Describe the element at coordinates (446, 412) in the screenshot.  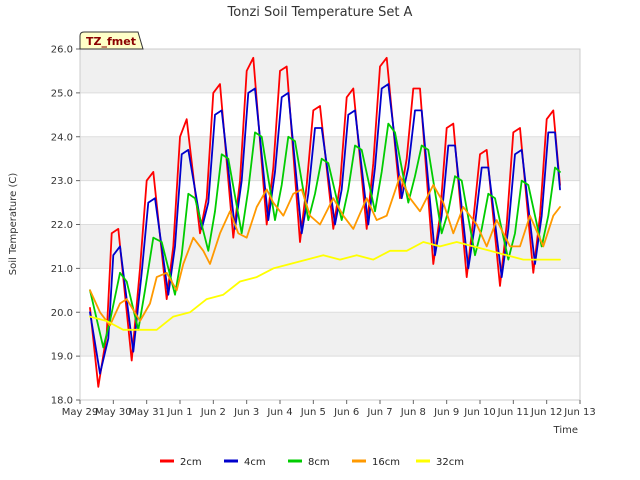
I see `x-tick-label: Jun 9` at that location.